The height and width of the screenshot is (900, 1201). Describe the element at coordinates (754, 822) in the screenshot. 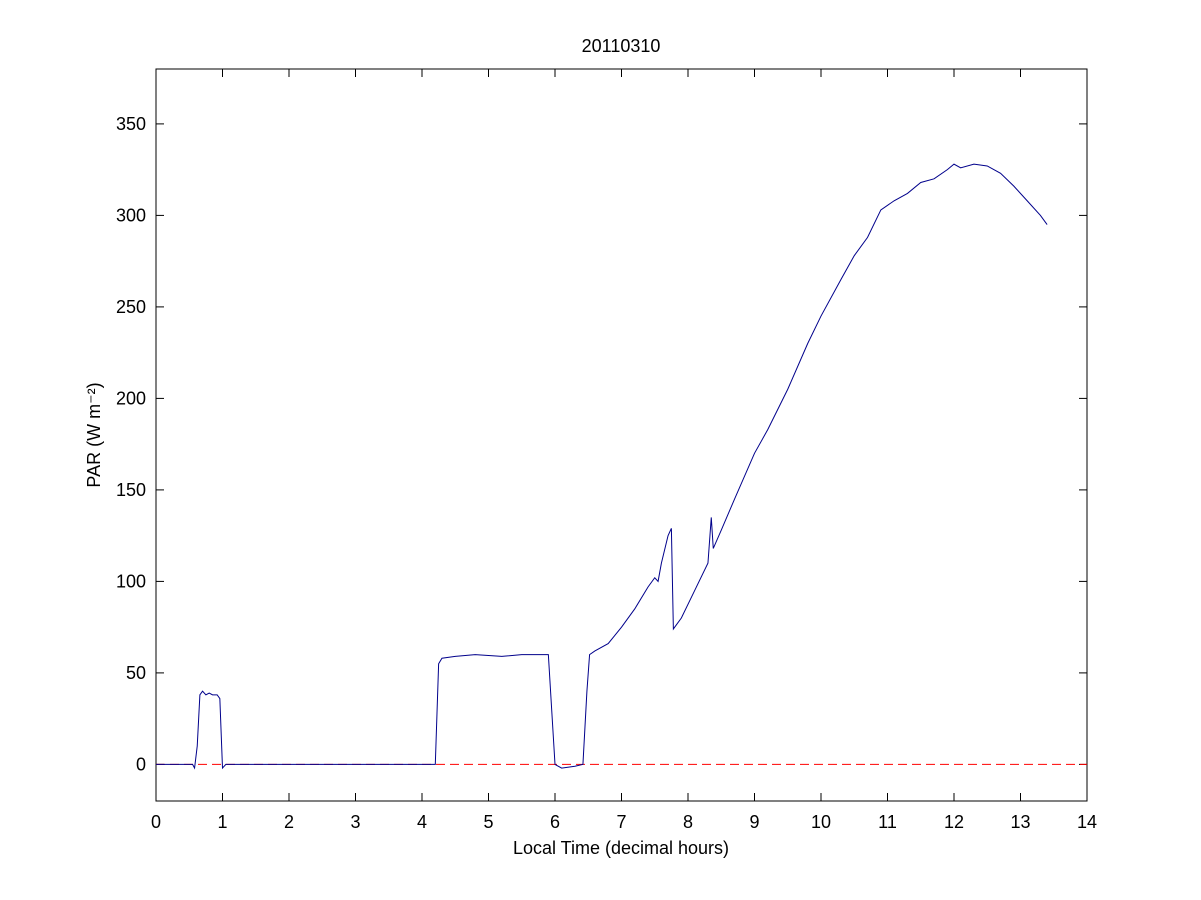

I see `x-tick-label: 9` at that location.